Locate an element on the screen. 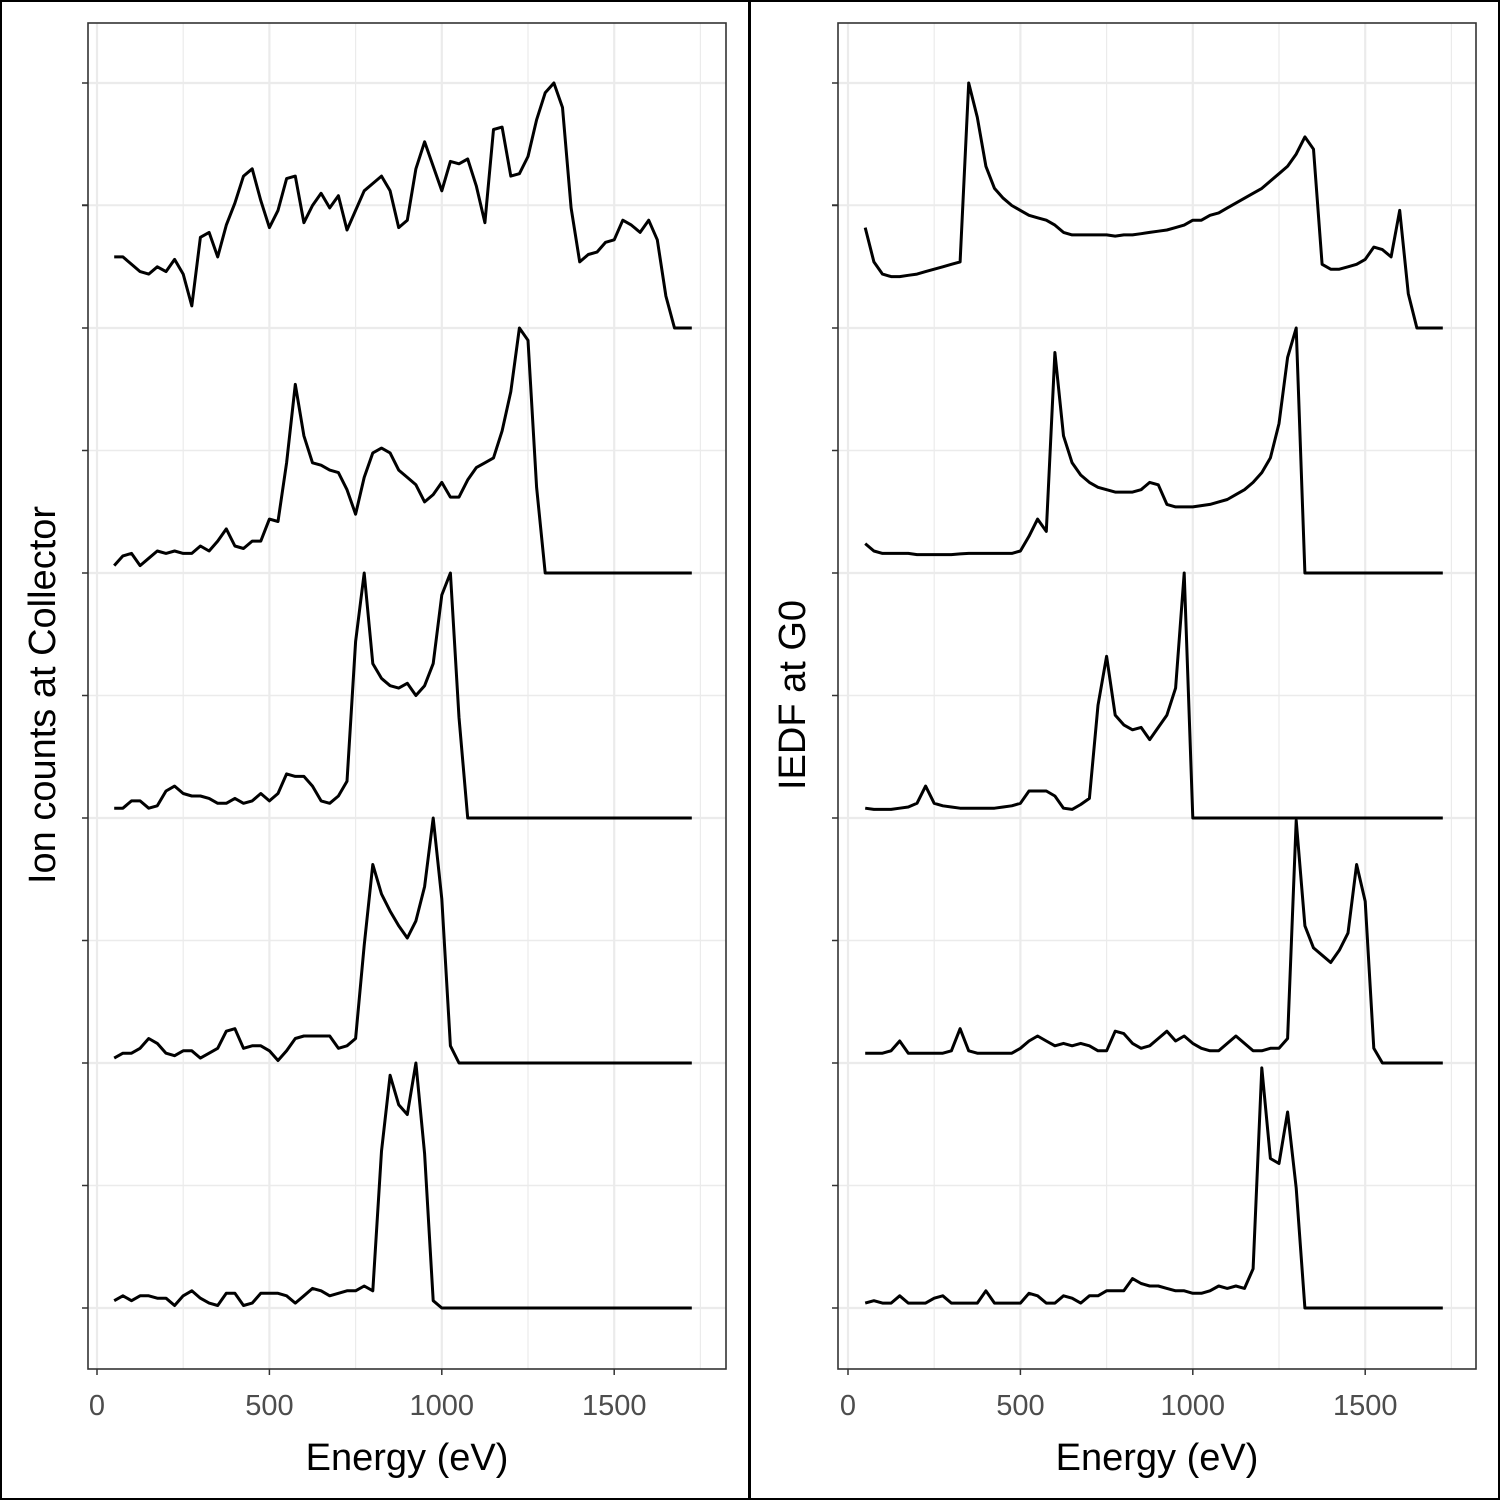  left-y-axis-label: Ion counts at Collector is located at coordinates (43, 695).